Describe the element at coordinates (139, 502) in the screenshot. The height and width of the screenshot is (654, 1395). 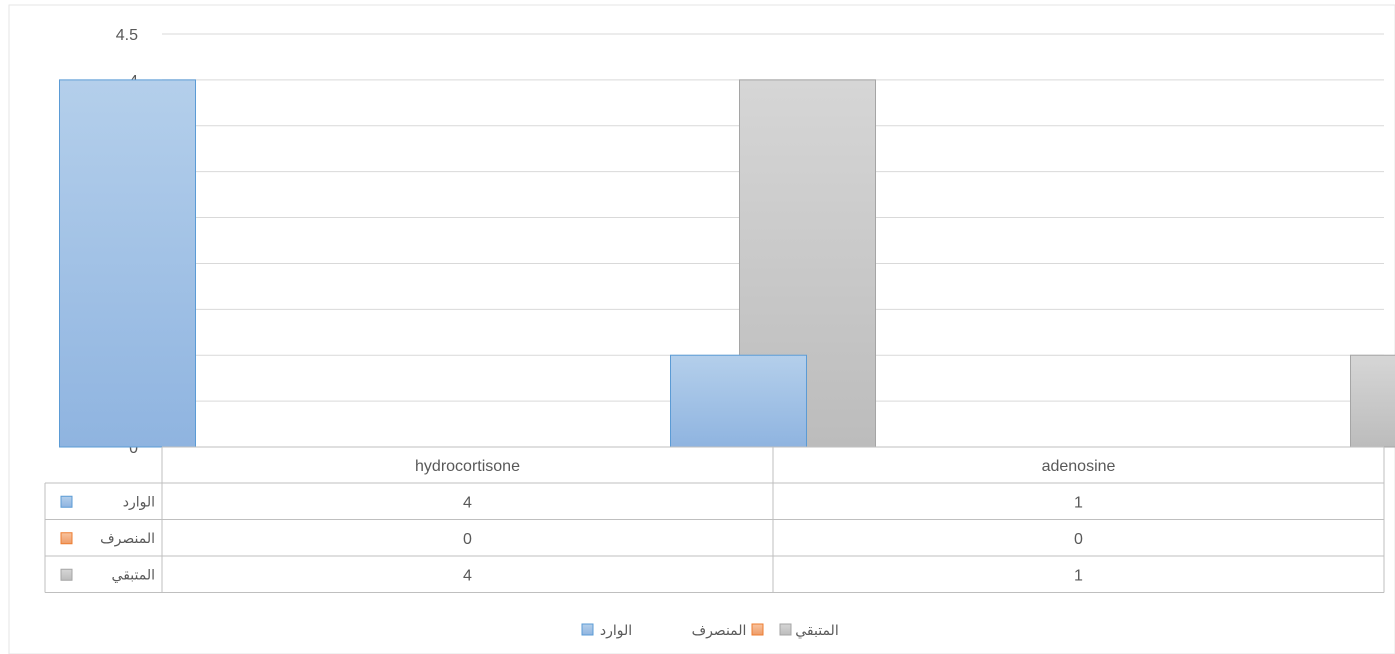
I see `table-series-label: الوارد` at that location.